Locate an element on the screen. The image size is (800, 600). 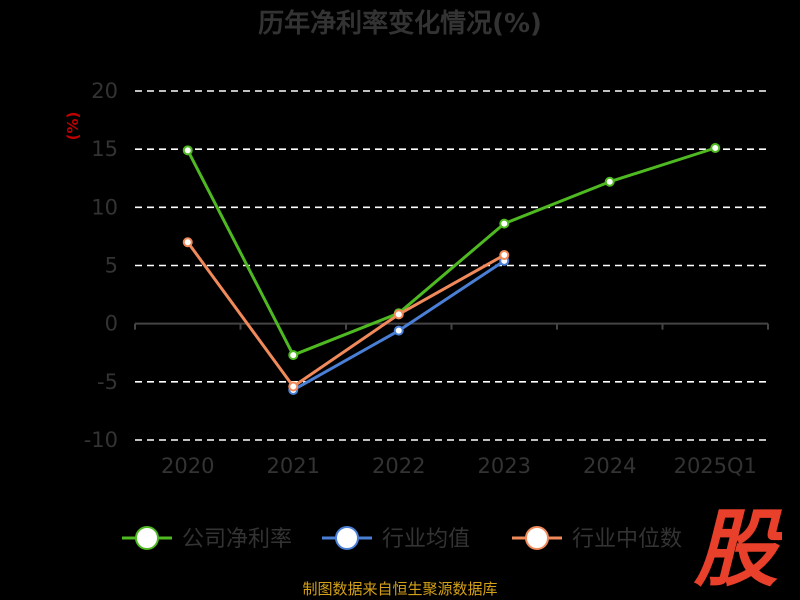
brand-logo: 股 is located at coordinates (737, 545).